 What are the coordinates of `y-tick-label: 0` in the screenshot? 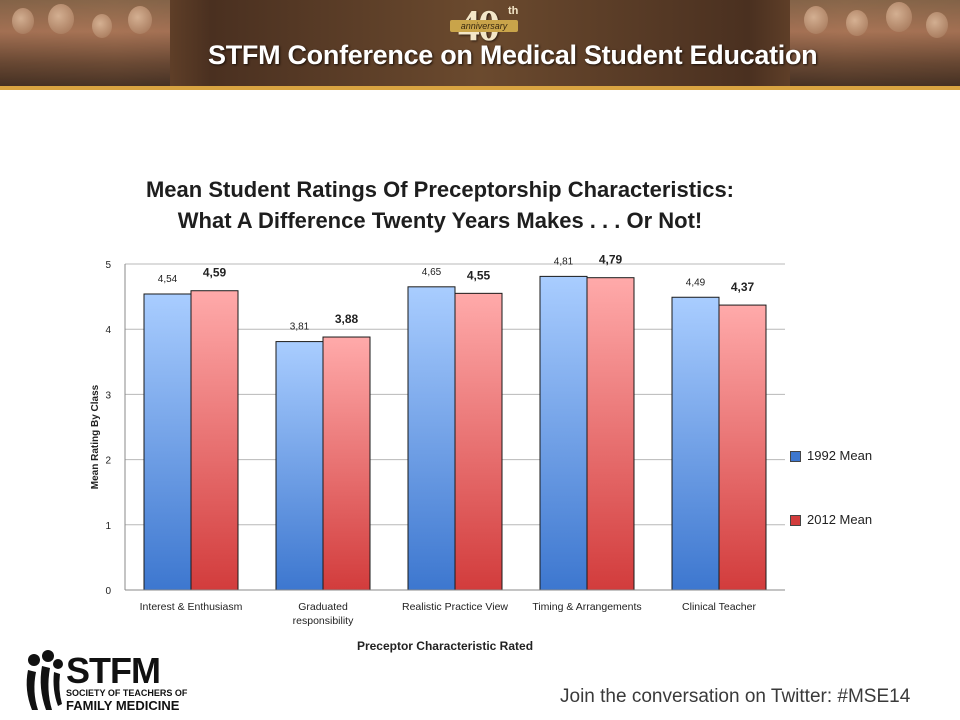 It's located at (108, 591).